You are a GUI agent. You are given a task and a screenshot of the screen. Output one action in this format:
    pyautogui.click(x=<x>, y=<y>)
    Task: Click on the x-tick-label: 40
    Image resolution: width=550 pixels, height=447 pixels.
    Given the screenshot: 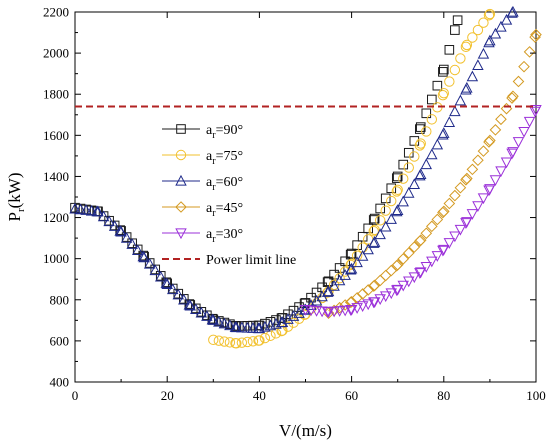 What is the action you would take?
    pyautogui.click(x=259, y=395)
    